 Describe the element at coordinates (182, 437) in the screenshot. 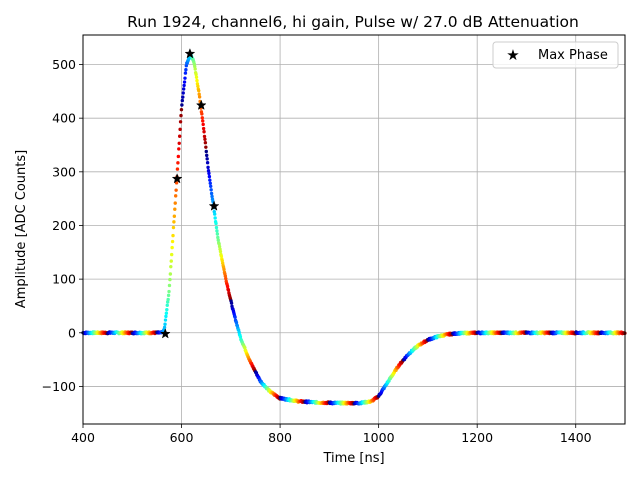

I see `x-tick-label: 600` at that location.